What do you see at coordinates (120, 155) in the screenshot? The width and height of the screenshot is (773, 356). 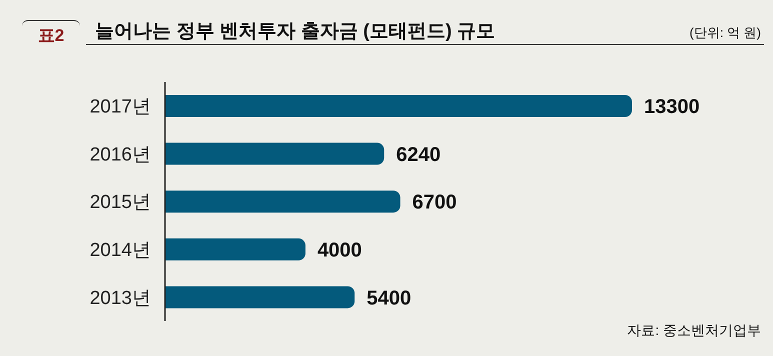 I see `y-tick-label: 2016년` at bounding box center [120, 155].